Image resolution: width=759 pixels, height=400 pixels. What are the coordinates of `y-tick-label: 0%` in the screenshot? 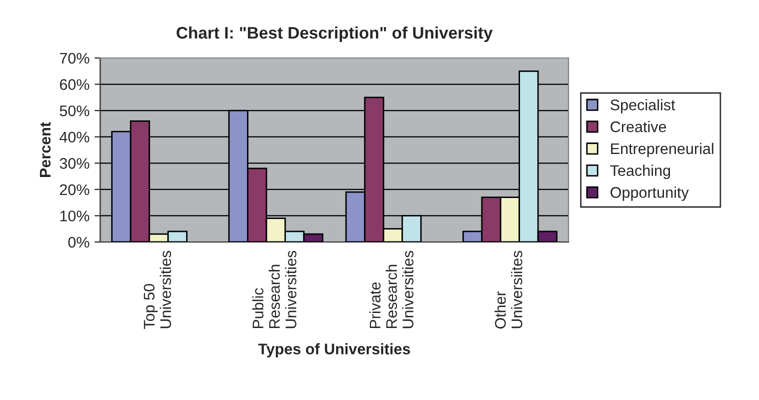 It's located at (79, 242).